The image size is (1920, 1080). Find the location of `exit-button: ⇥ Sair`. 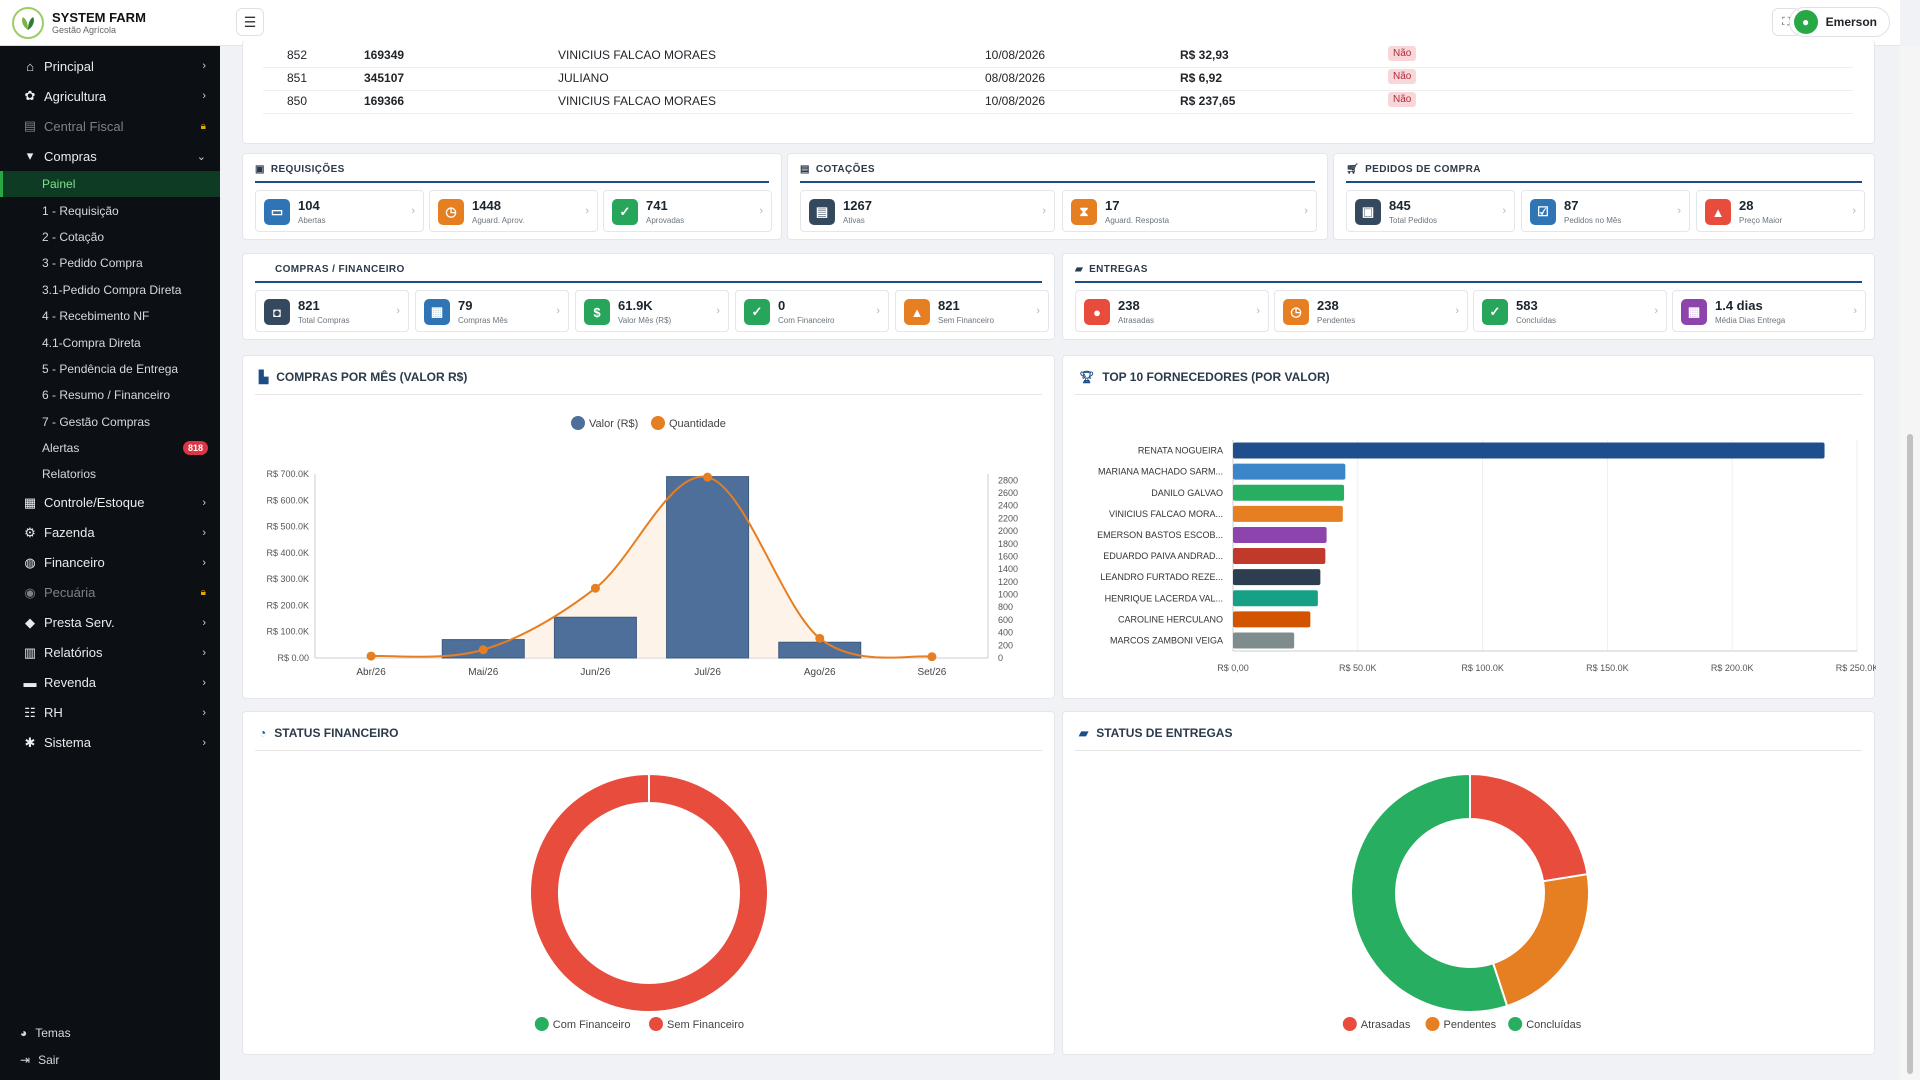

exit-button: ⇥ Sair is located at coordinates (39, 1060).